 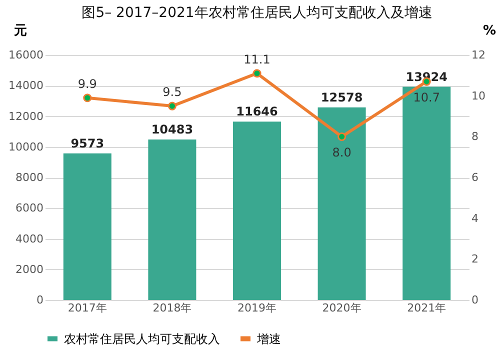 I want to click on data-label: 9.5, so click(x=172, y=92).